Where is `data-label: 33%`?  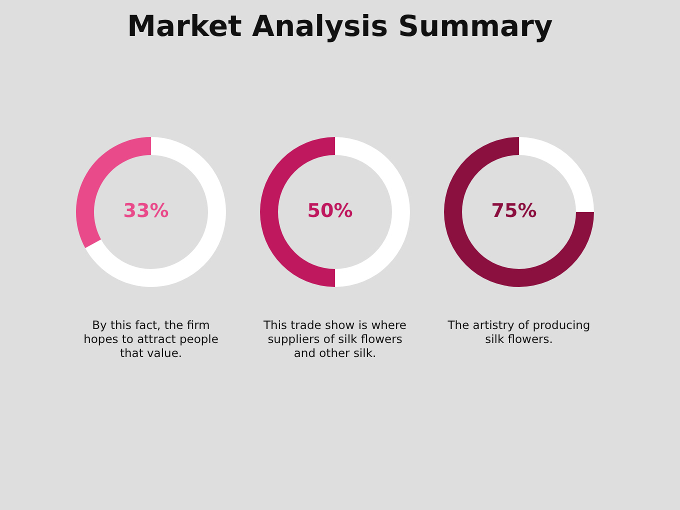
data-label: 33% is located at coordinates (146, 211).